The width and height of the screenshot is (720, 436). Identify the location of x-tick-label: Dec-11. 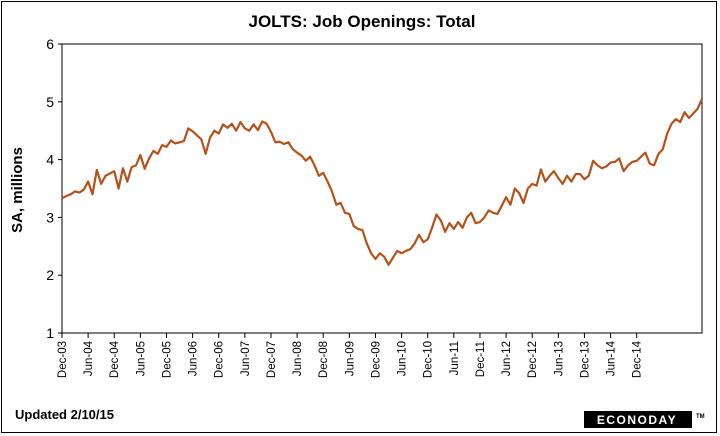
(481, 359).